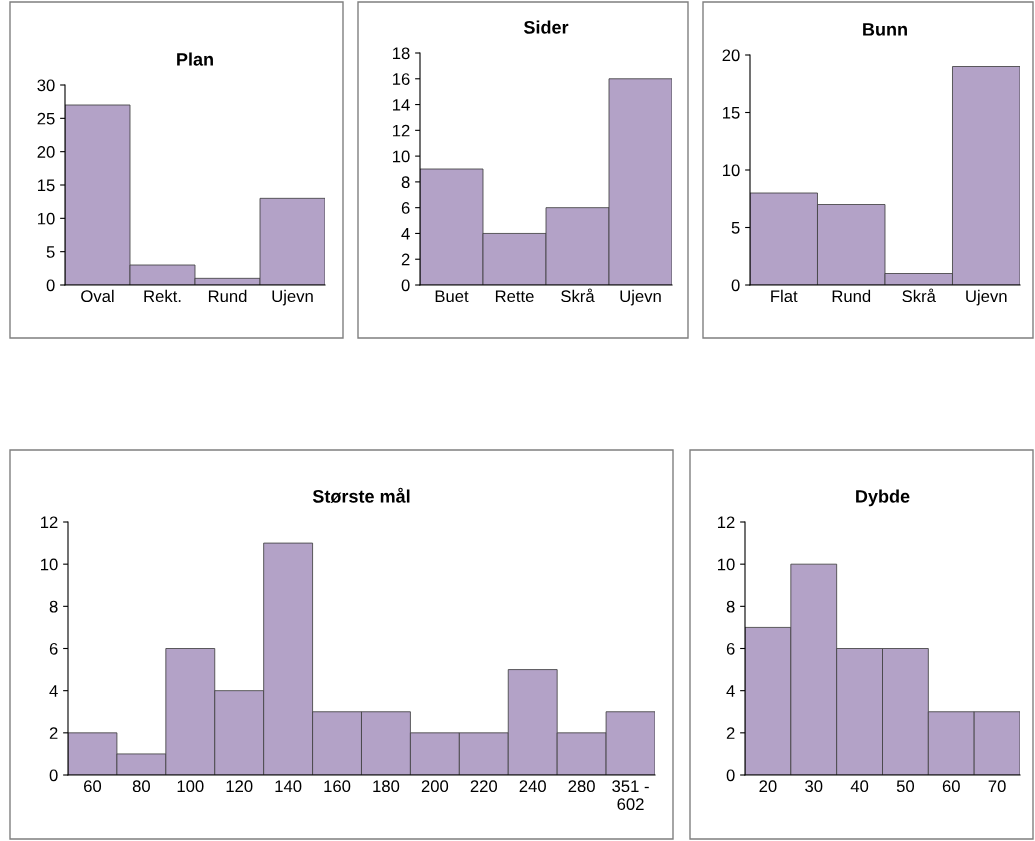 The image size is (1035, 841). Describe the element at coordinates (814, 786) in the screenshot. I see `x-tick-label: 30` at that location.